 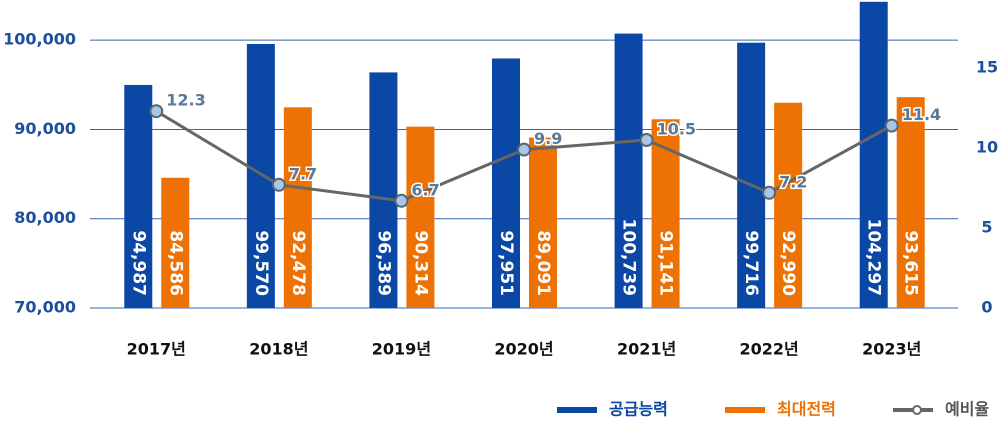 I want to click on legend-label: 최대전력, so click(x=806, y=409).